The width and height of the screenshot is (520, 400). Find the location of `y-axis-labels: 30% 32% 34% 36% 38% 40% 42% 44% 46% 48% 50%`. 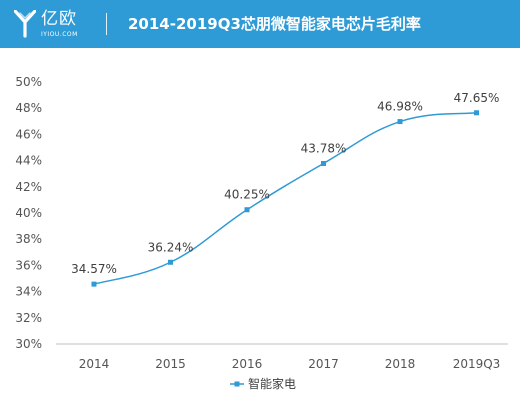

y-axis-labels: 30% 32% 34% 36% 38% 40% 42% 44% 46% 48% 50% is located at coordinates (28, 213).